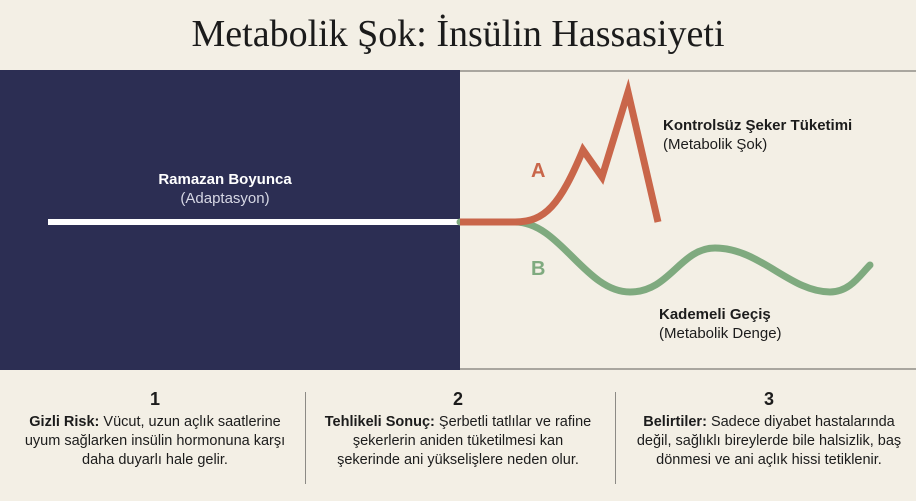 Image resolution: width=916 pixels, height=501 pixels. I want to click on point-number: 3, so click(768, 399).